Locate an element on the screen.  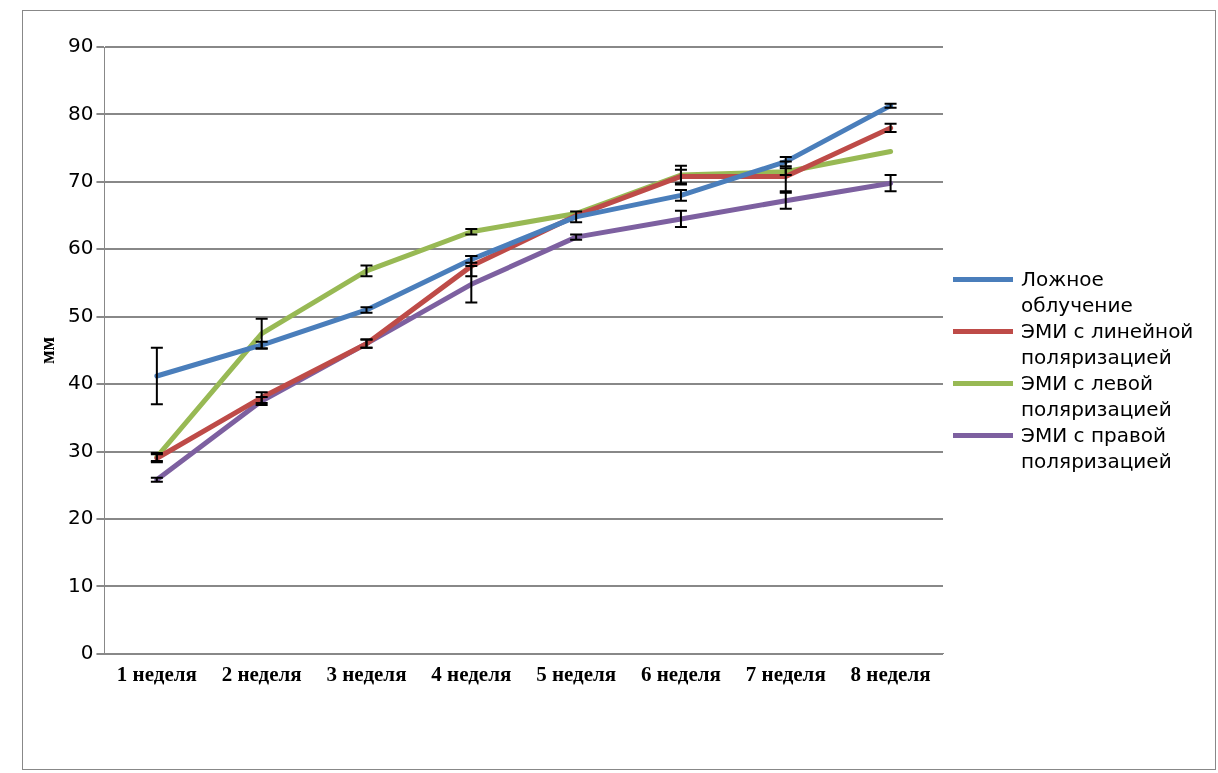
y-axis-title: мм is located at coordinates (47, 350).